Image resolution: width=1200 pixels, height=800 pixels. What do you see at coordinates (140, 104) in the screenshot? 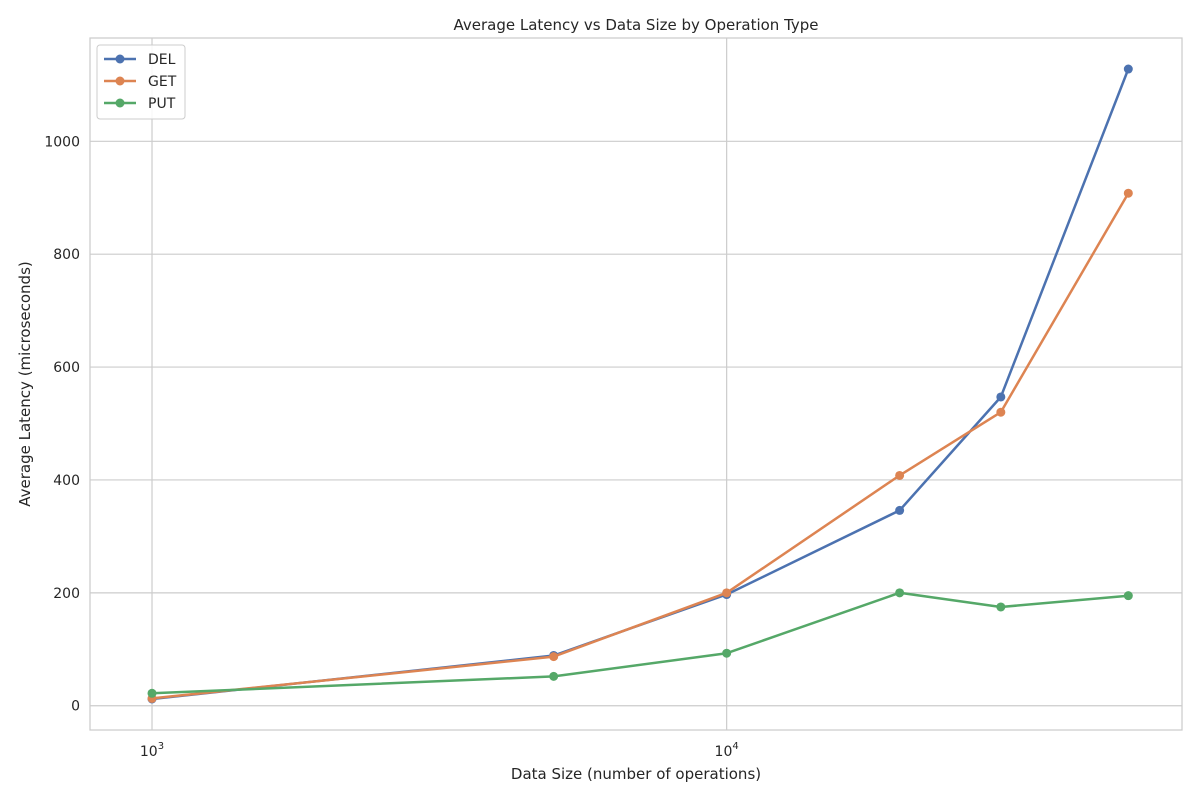
I see `legend-item-put: PUT` at bounding box center [140, 104].